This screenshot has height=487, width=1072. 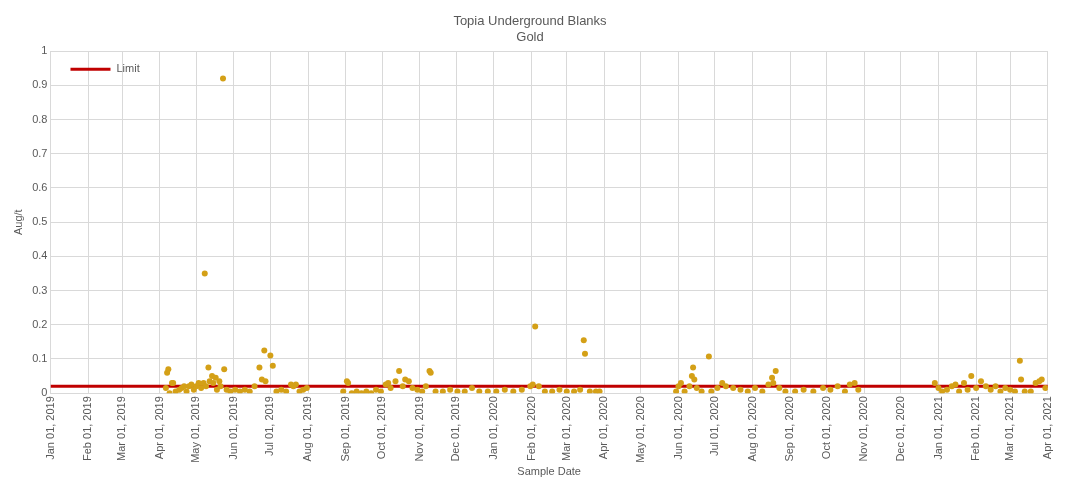 What do you see at coordinates (40, 289) in the screenshot?
I see `y-tick-label: 0.3` at bounding box center [40, 289].